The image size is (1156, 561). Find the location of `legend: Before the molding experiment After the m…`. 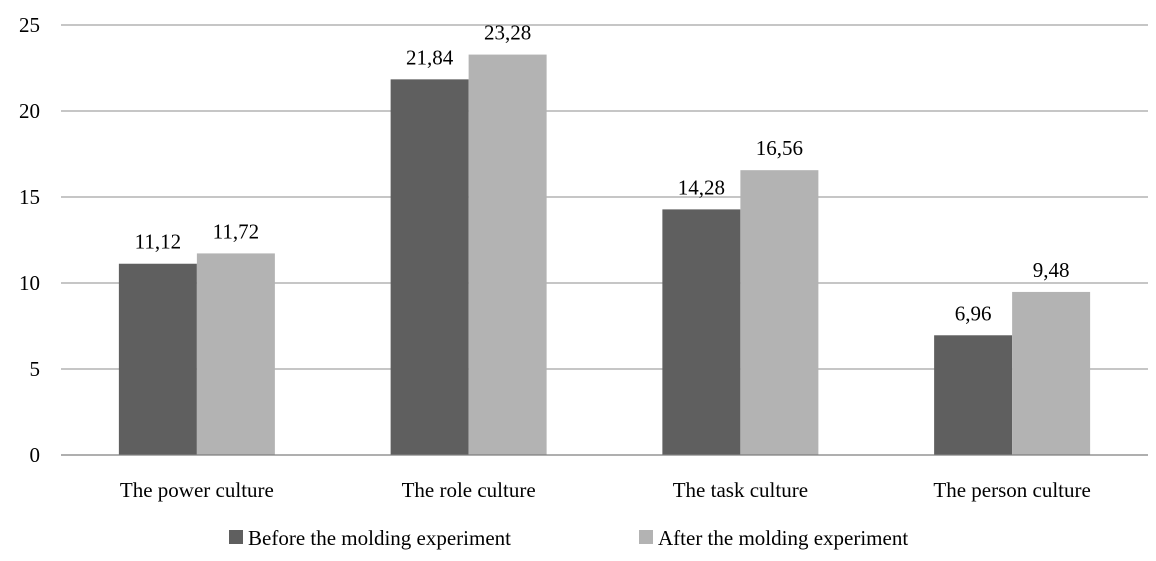

legend: Before the molding experiment After the m… is located at coordinates (568, 538).